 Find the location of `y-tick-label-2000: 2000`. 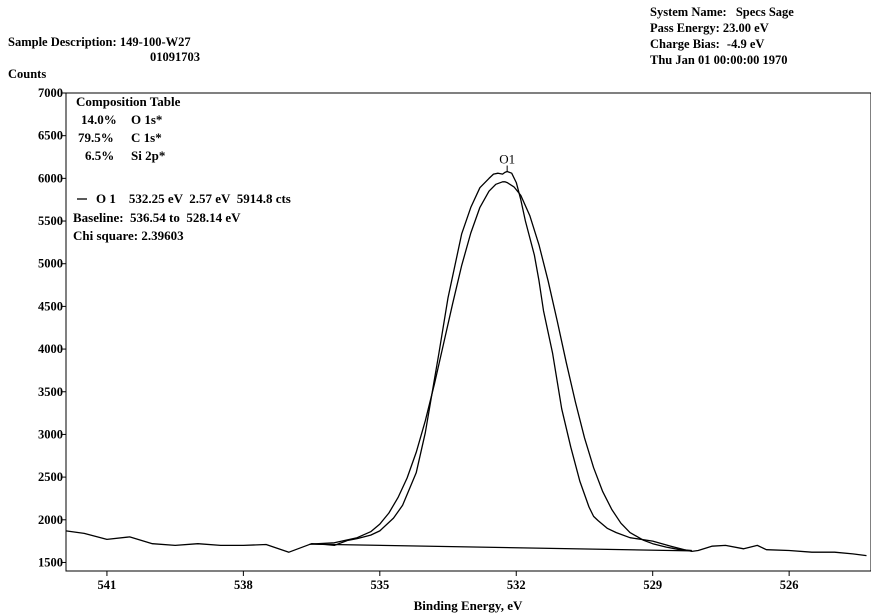

y-tick-label-2000: 2000 is located at coordinates (50, 520).